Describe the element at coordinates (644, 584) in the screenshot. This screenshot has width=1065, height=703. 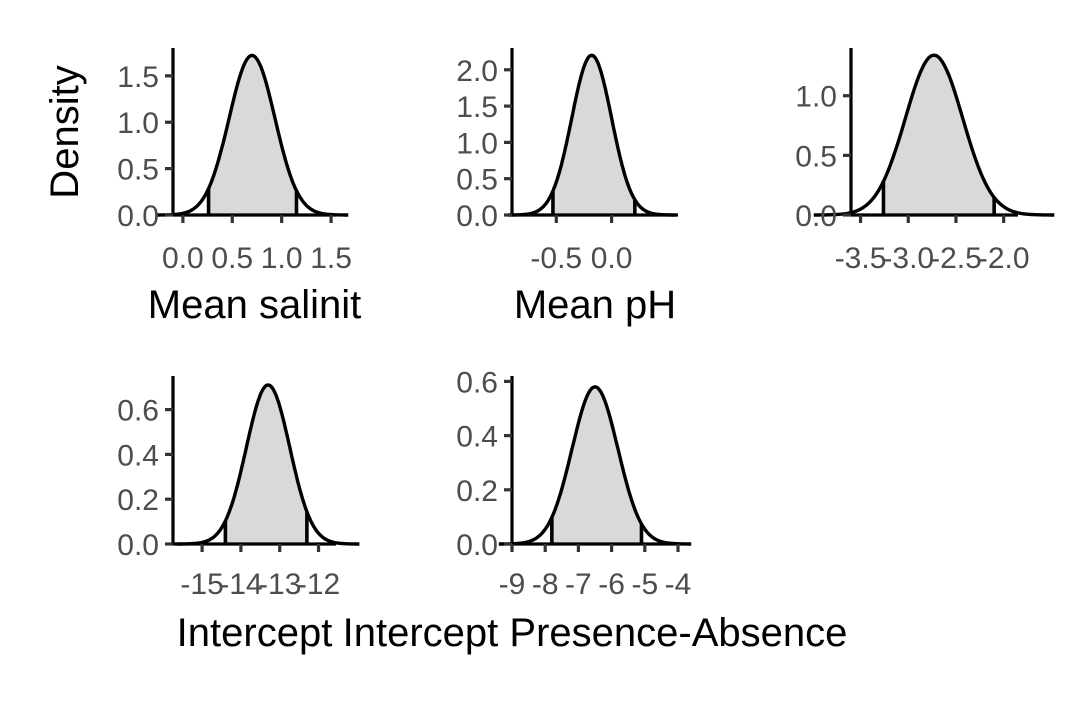
I see `x-tick-label: -5` at that location.